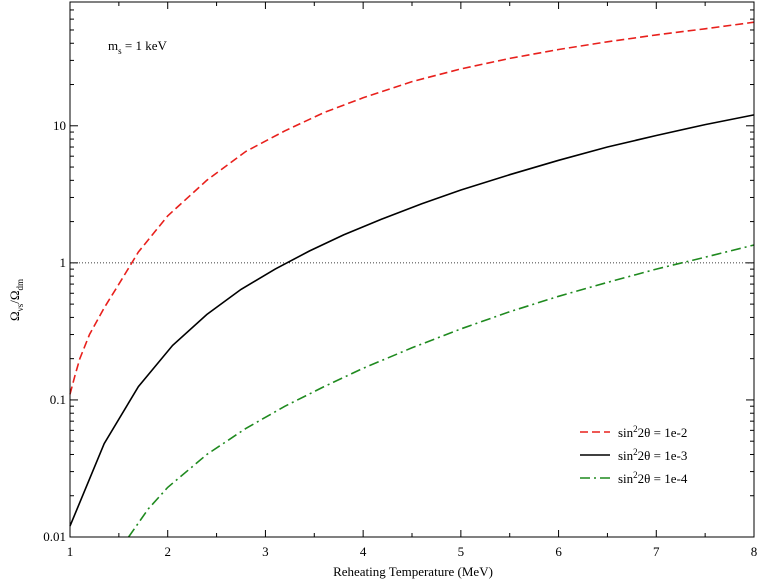 The height and width of the screenshot is (579, 761). What do you see at coordinates (63, 262) in the screenshot?
I see `y-tick-label: 1` at bounding box center [63, 262].